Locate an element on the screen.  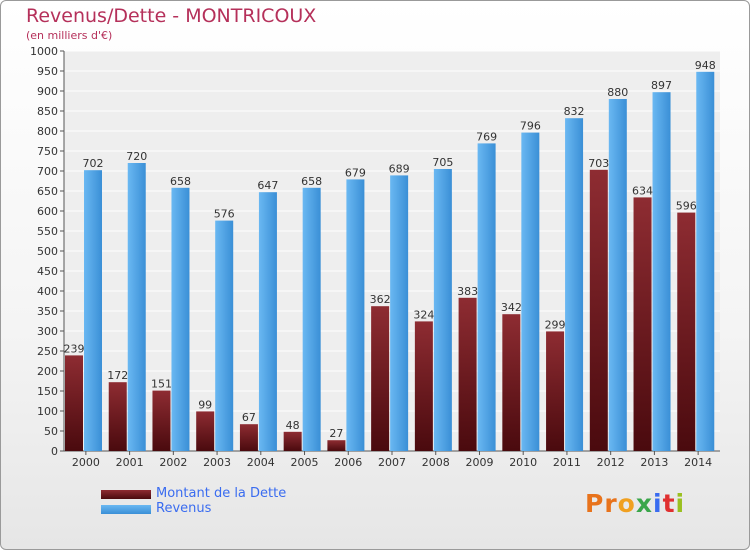
y-tick-label: 550 is located at coordinates (47, 231).